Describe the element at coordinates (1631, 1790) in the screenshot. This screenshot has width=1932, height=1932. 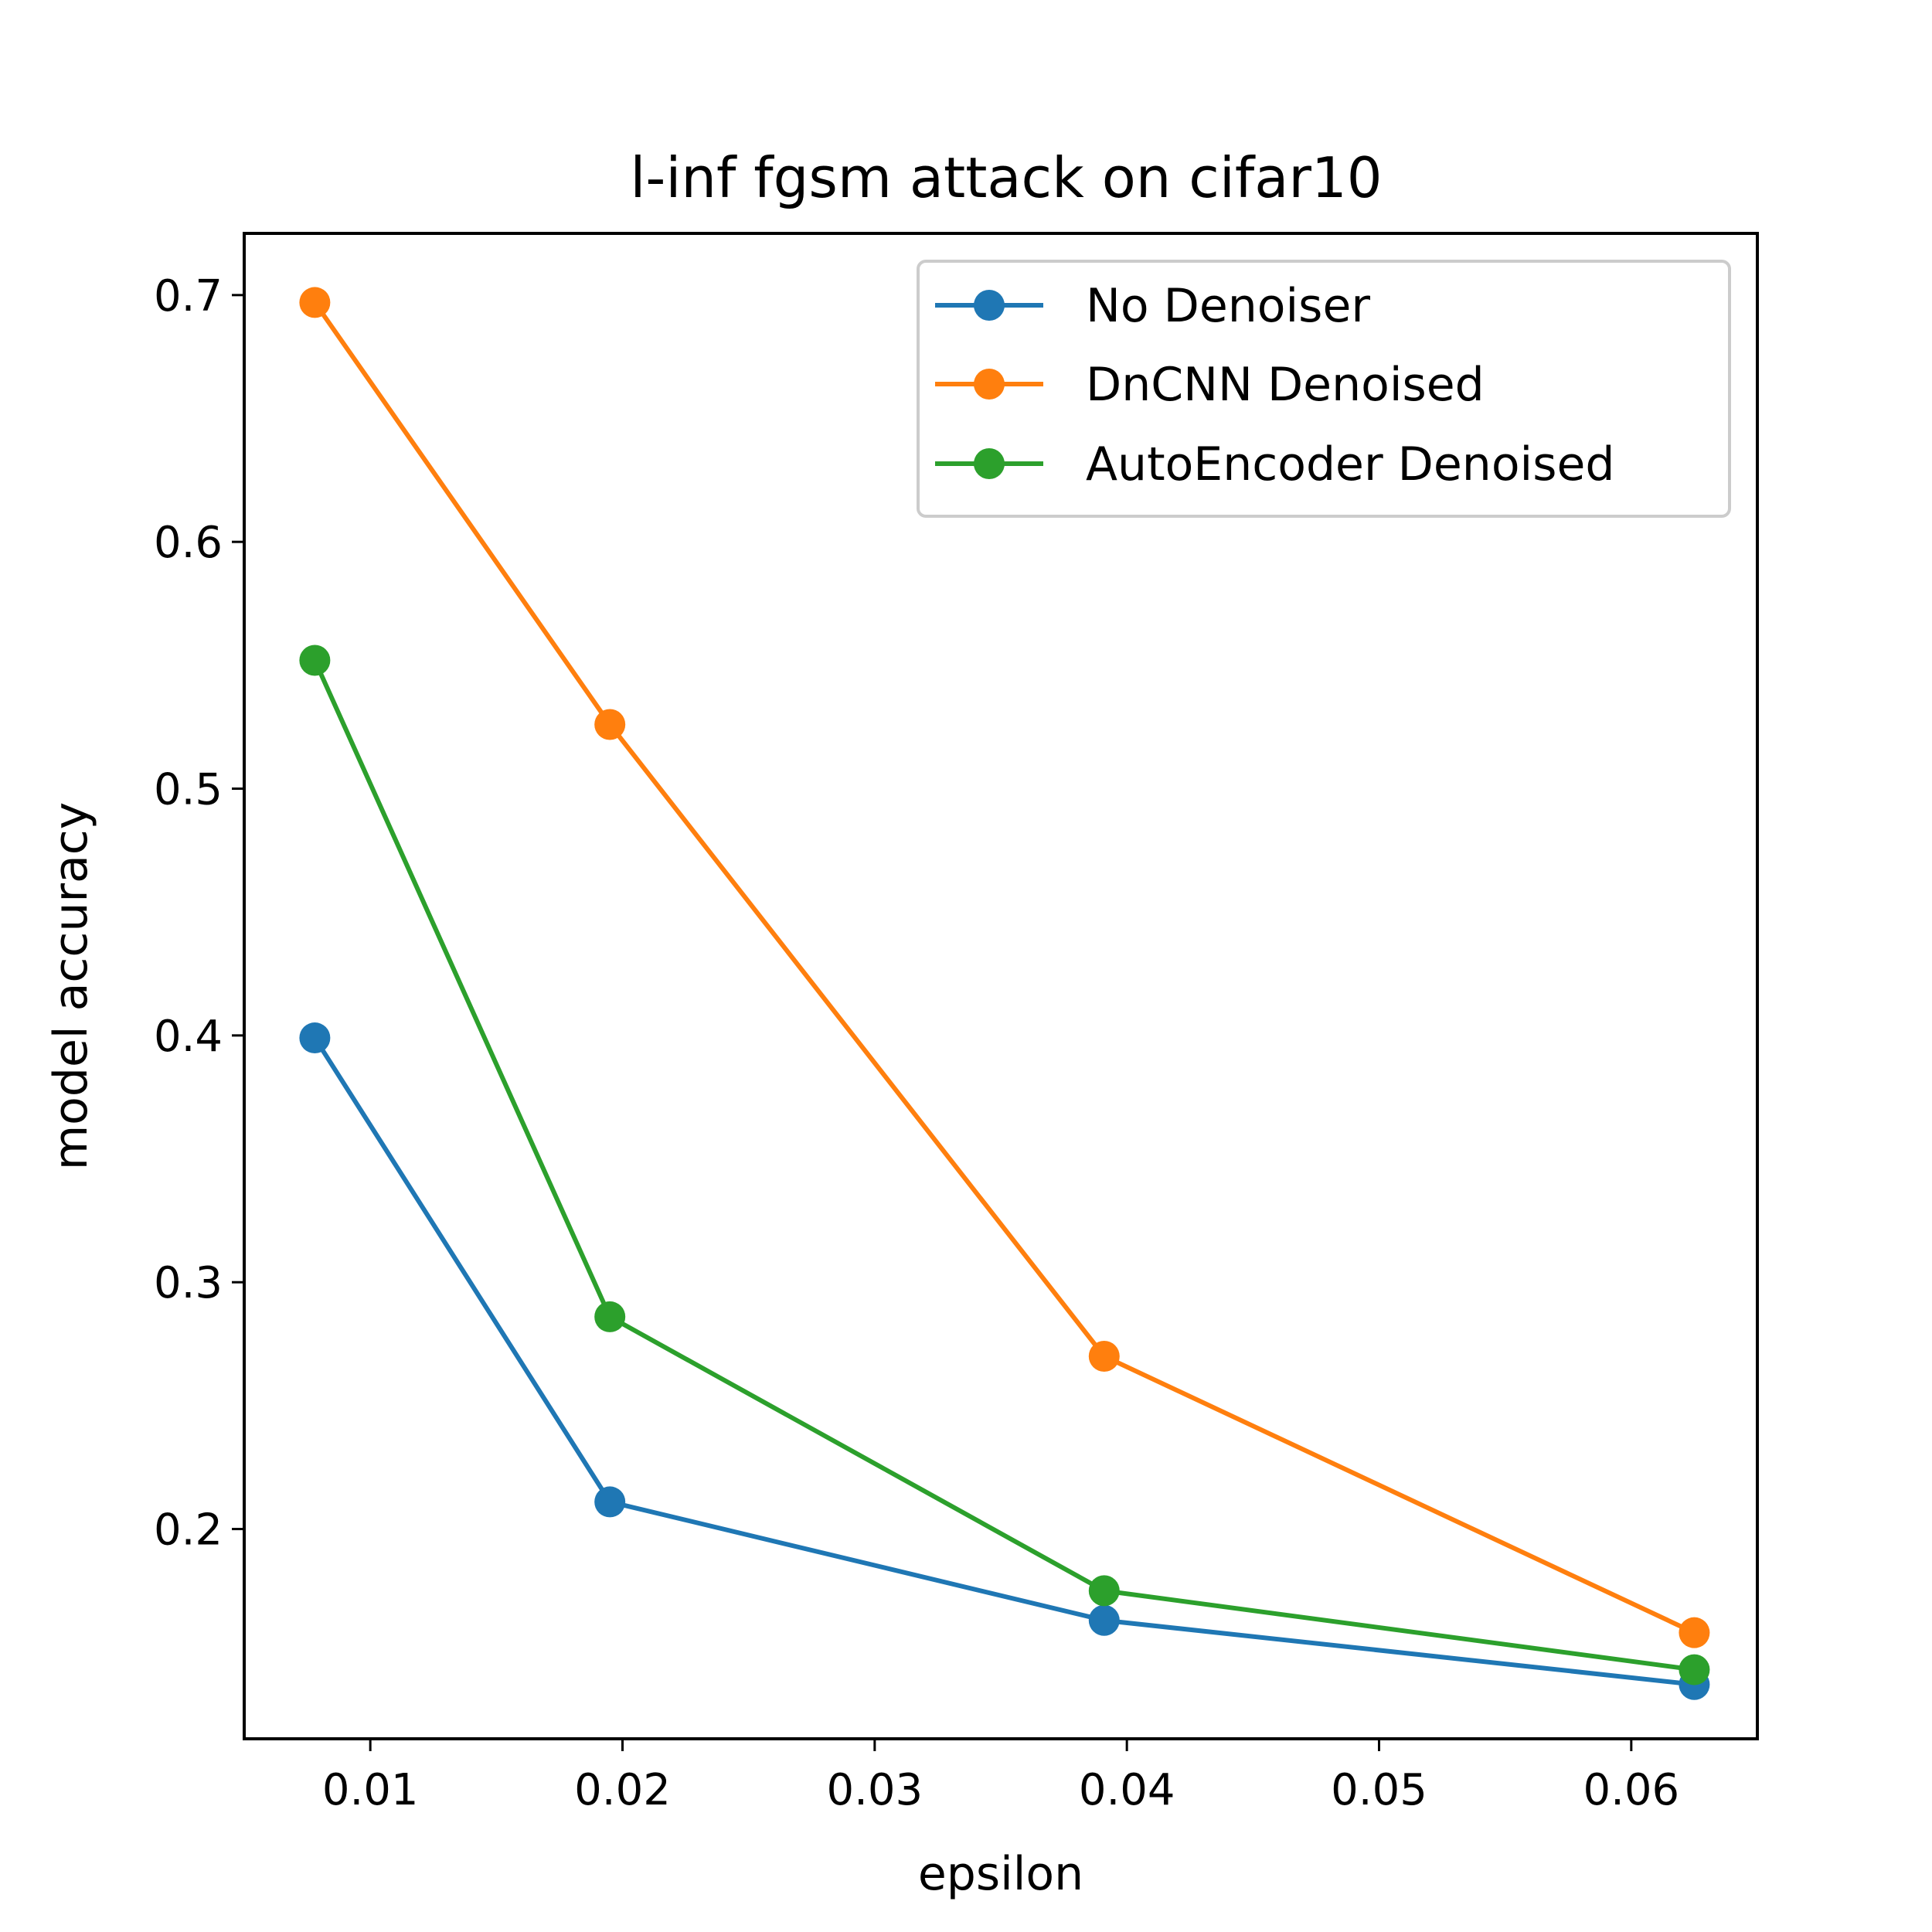
I see `x-tick-label: 0.06` at that location.